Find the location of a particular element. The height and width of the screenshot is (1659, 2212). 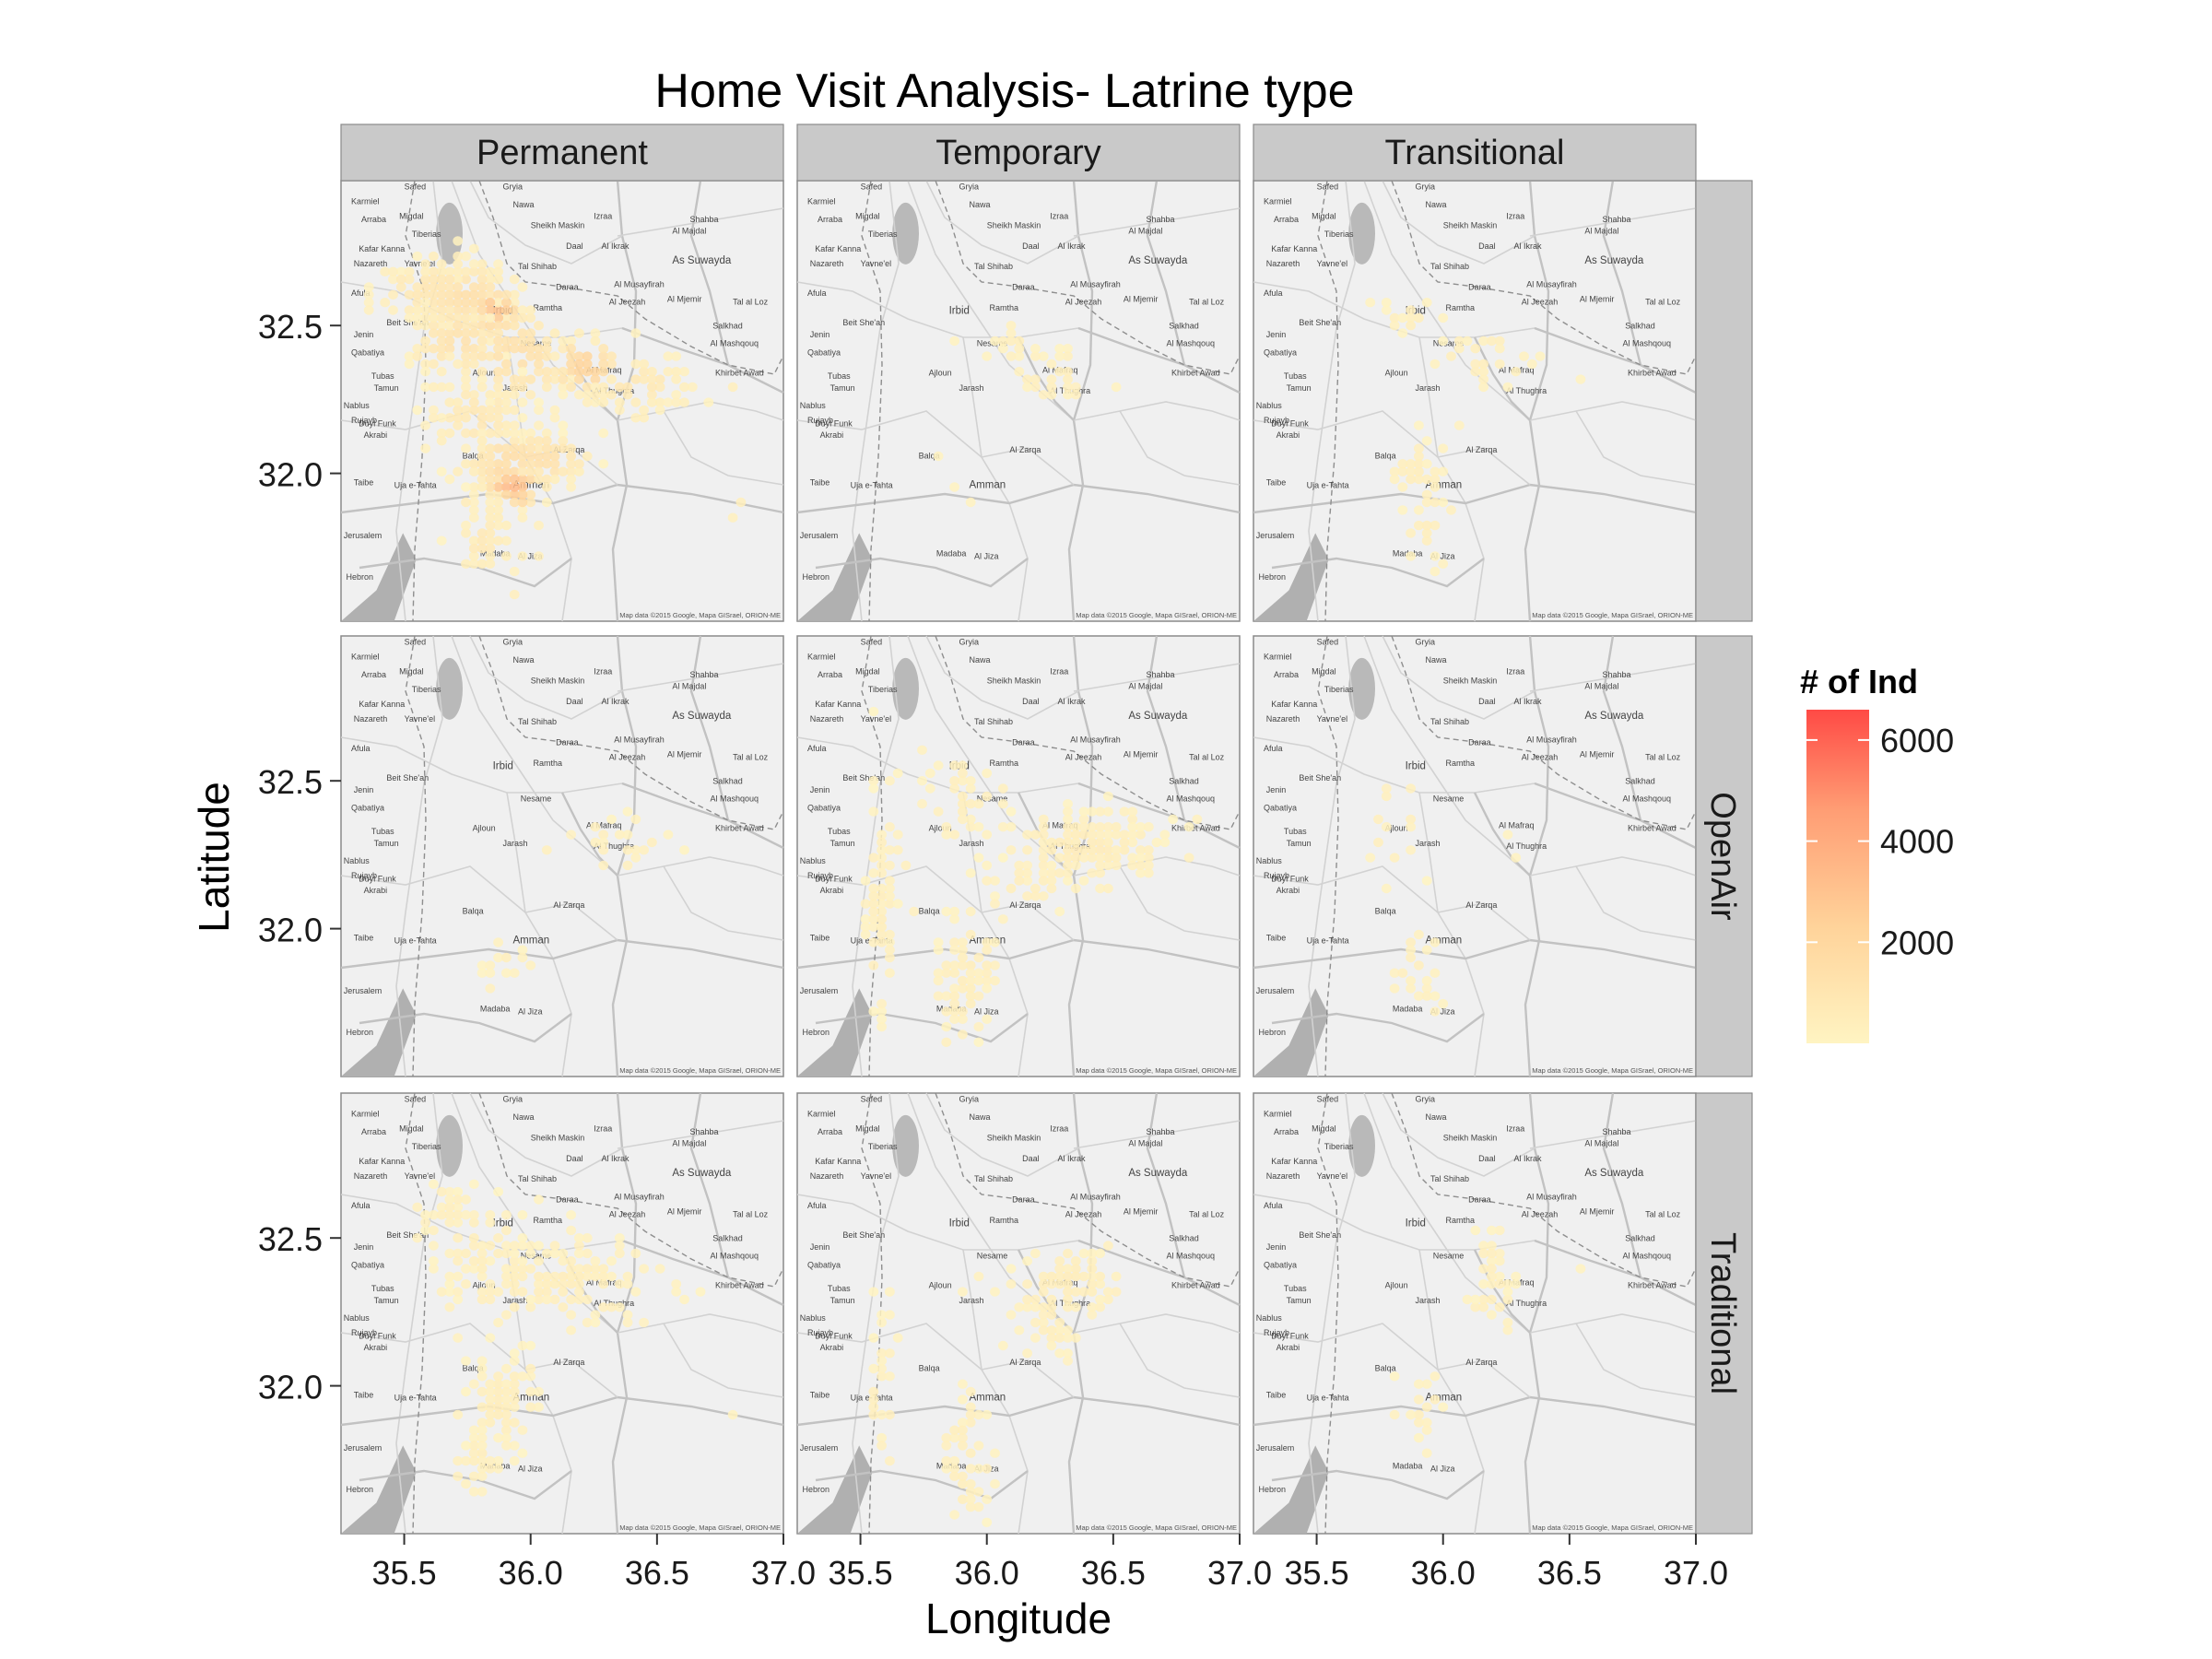

map-label: Nazareth is located at coordinates (827, 1176).